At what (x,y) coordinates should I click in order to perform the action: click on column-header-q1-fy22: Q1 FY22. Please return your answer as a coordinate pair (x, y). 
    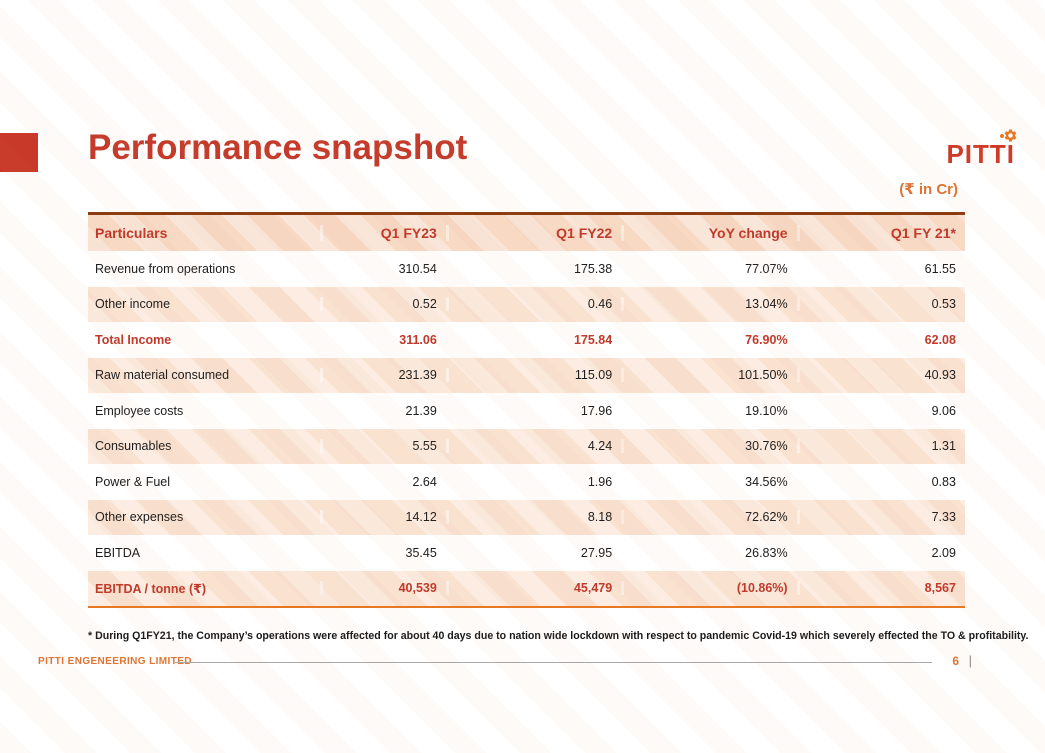
    Looking at the image, I should click on (533, 233).